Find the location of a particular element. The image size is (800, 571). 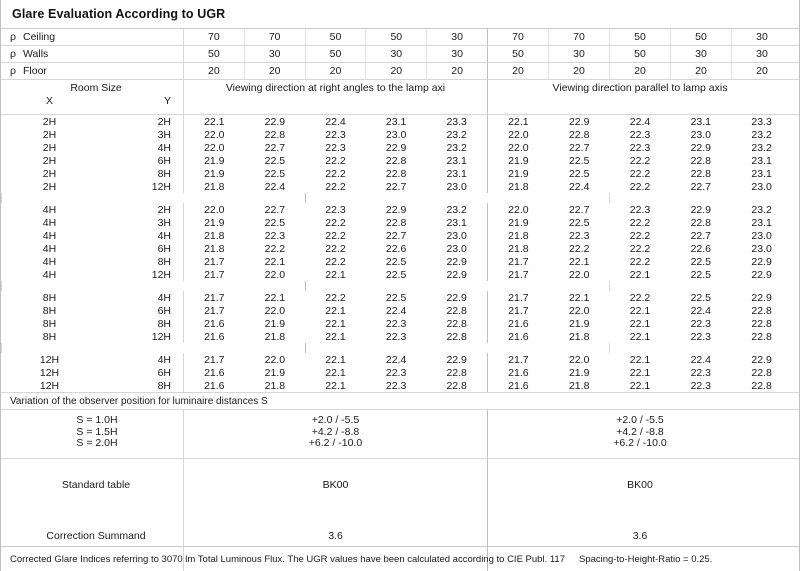

room-size-cell: 2H 2H is located at coordinates (92, 121).